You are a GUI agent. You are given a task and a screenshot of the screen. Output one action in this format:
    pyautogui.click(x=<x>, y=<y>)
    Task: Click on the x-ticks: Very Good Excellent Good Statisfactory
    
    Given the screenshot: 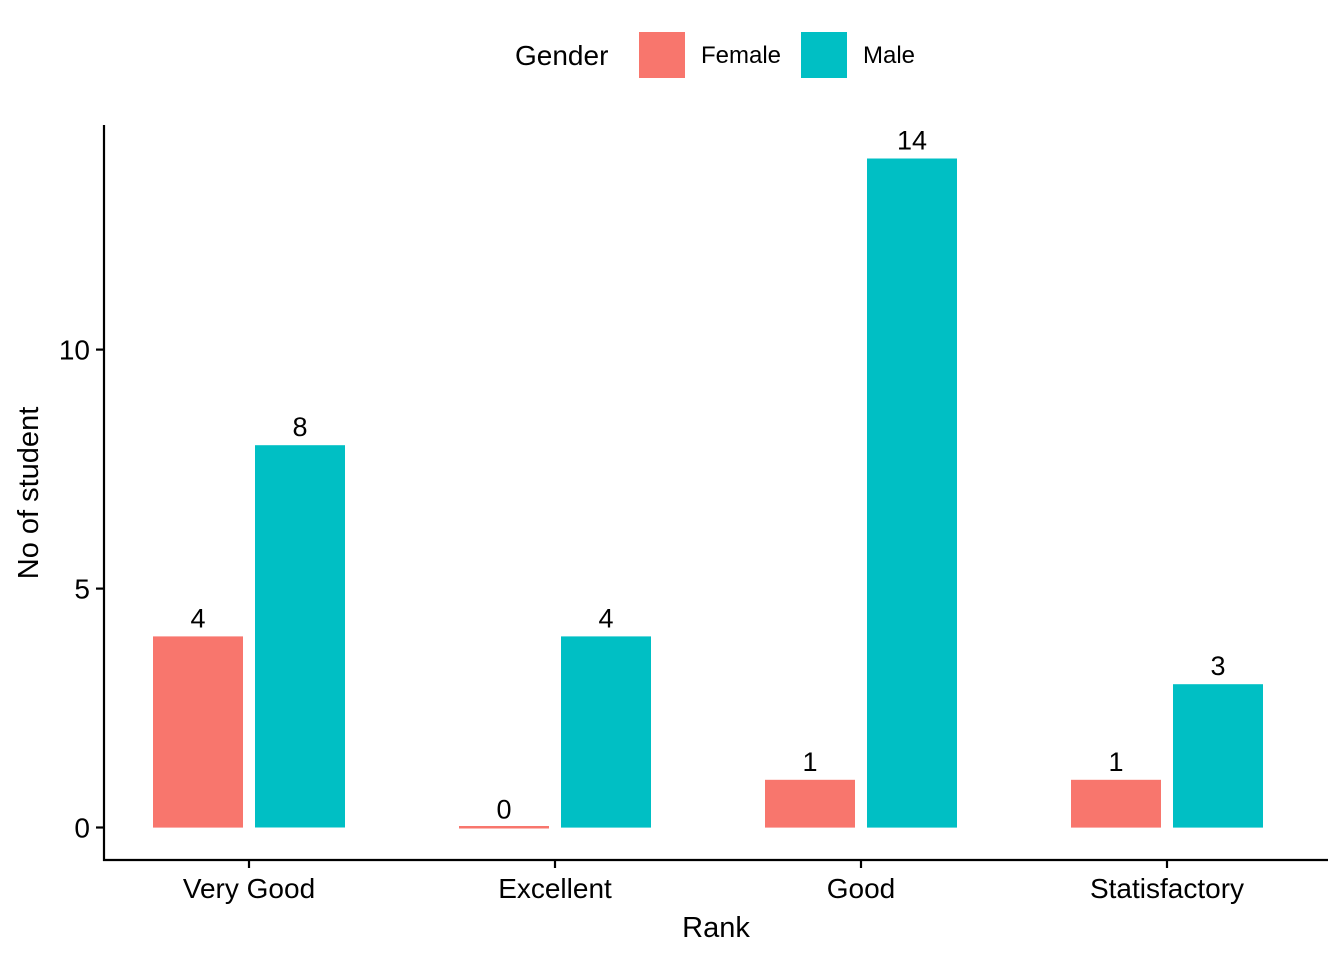 What is the action you would take?
    pyautogui.click(x=713, y=882)
    